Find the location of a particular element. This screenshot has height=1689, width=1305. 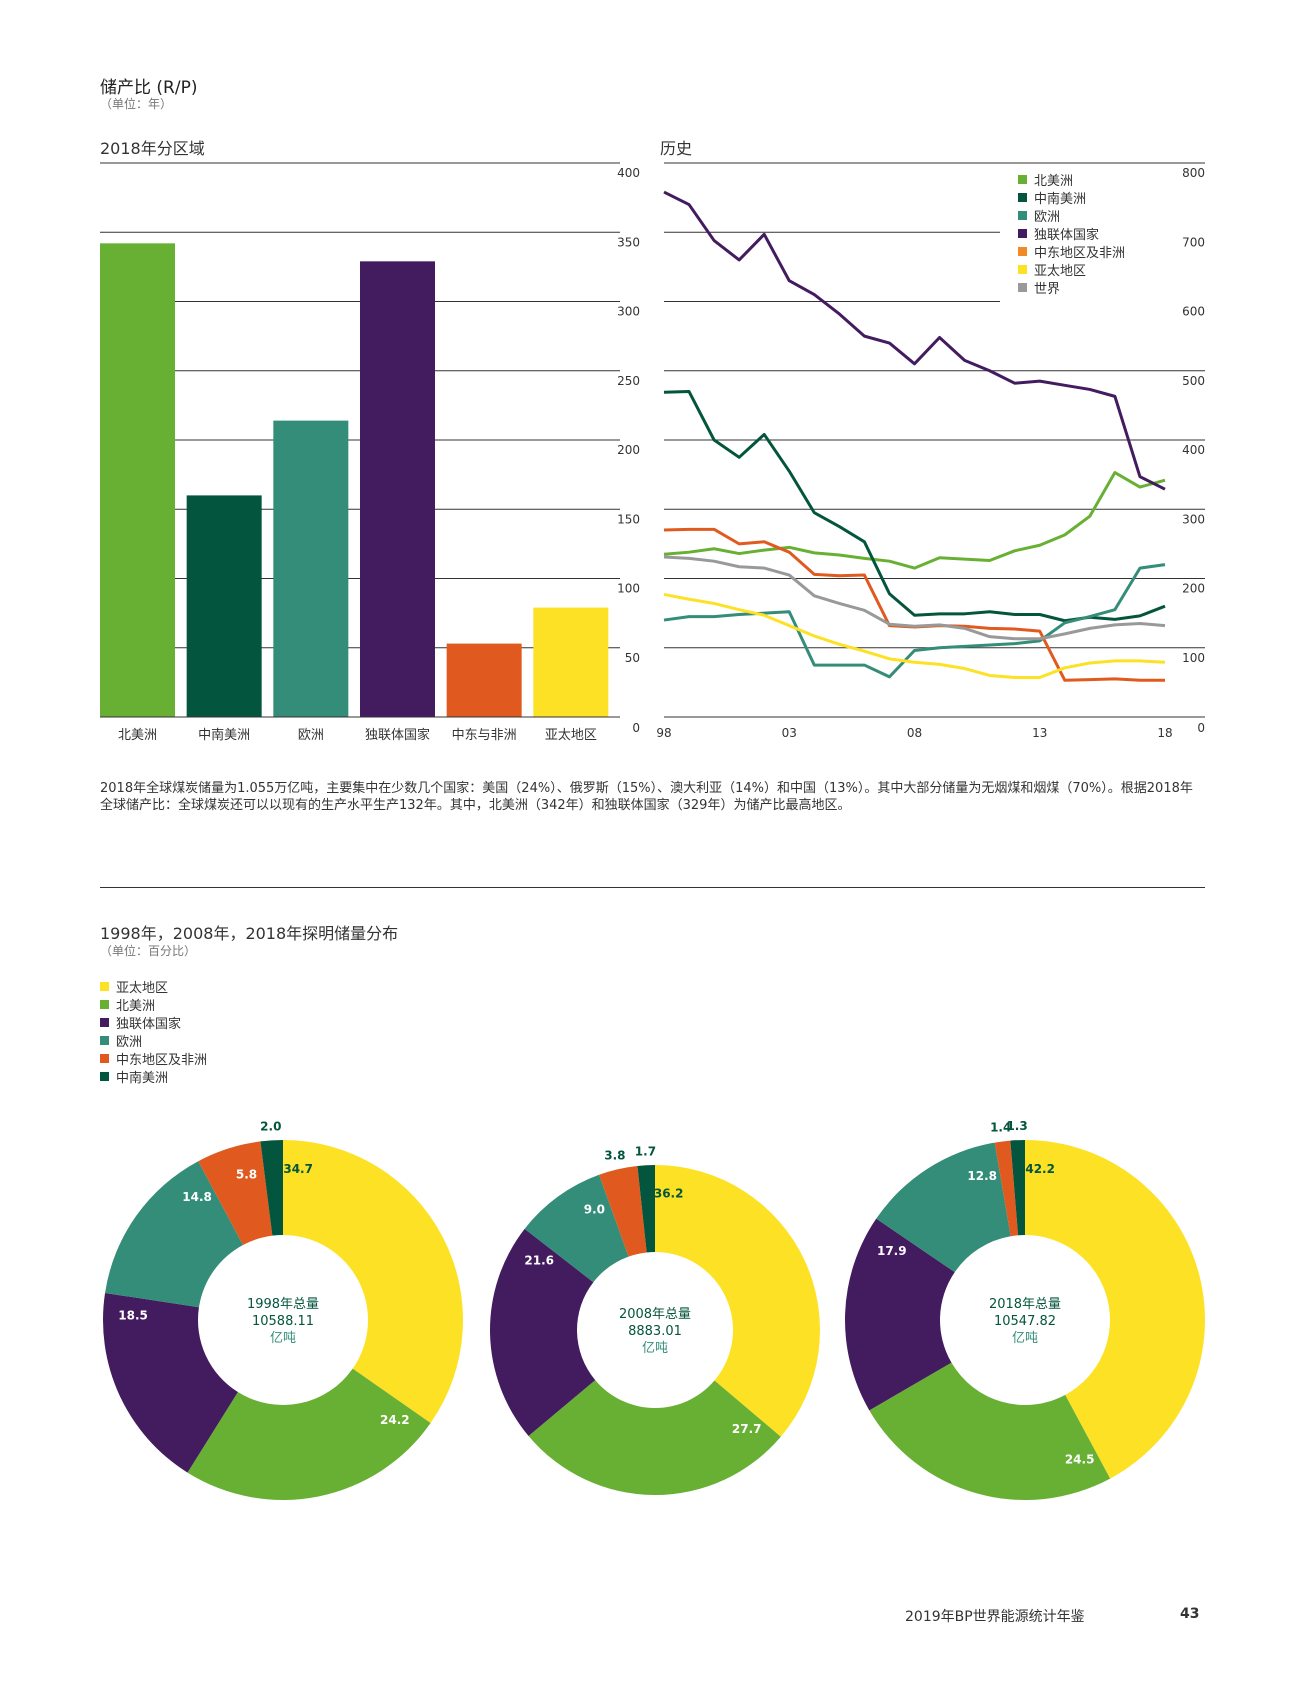

bar-ytick-label: 250 is located at coordinates (628, 381).